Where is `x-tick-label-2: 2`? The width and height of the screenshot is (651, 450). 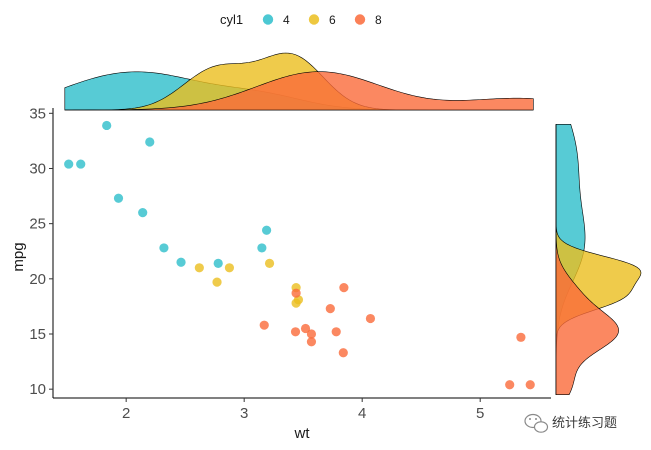 x-tick-label-2: 2 is located at coordinates (126, 413).